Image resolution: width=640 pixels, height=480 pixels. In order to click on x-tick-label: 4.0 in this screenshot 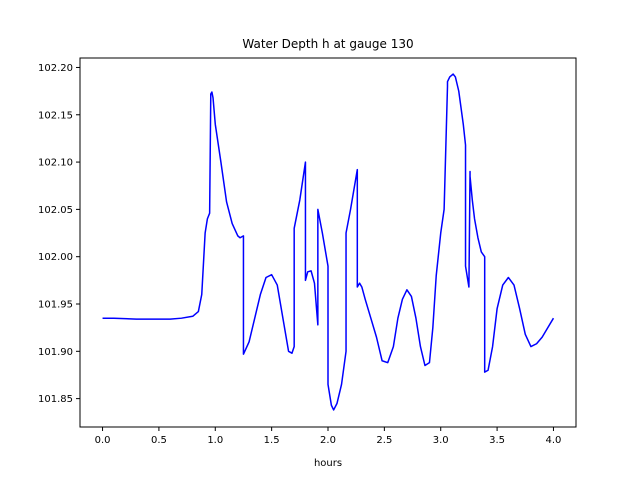, I will do `click(554, 440)`.